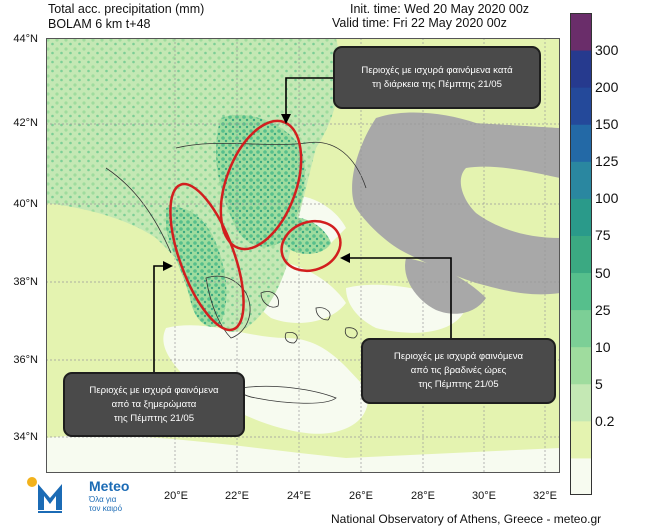  What do you see at coordinates (299, 496) in the screenshot?
I see `lon-label-24: 24°E` at bounding box center [299, 496].